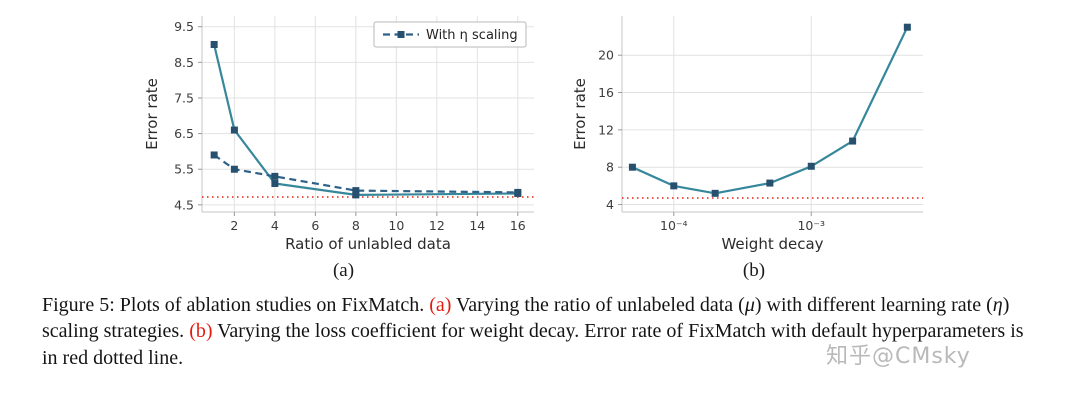 The image size is (1080, 413). Describe the element at coordinates (674, 225) in the screenshot. I see `svg-text: 10⁻⁴` at that location.